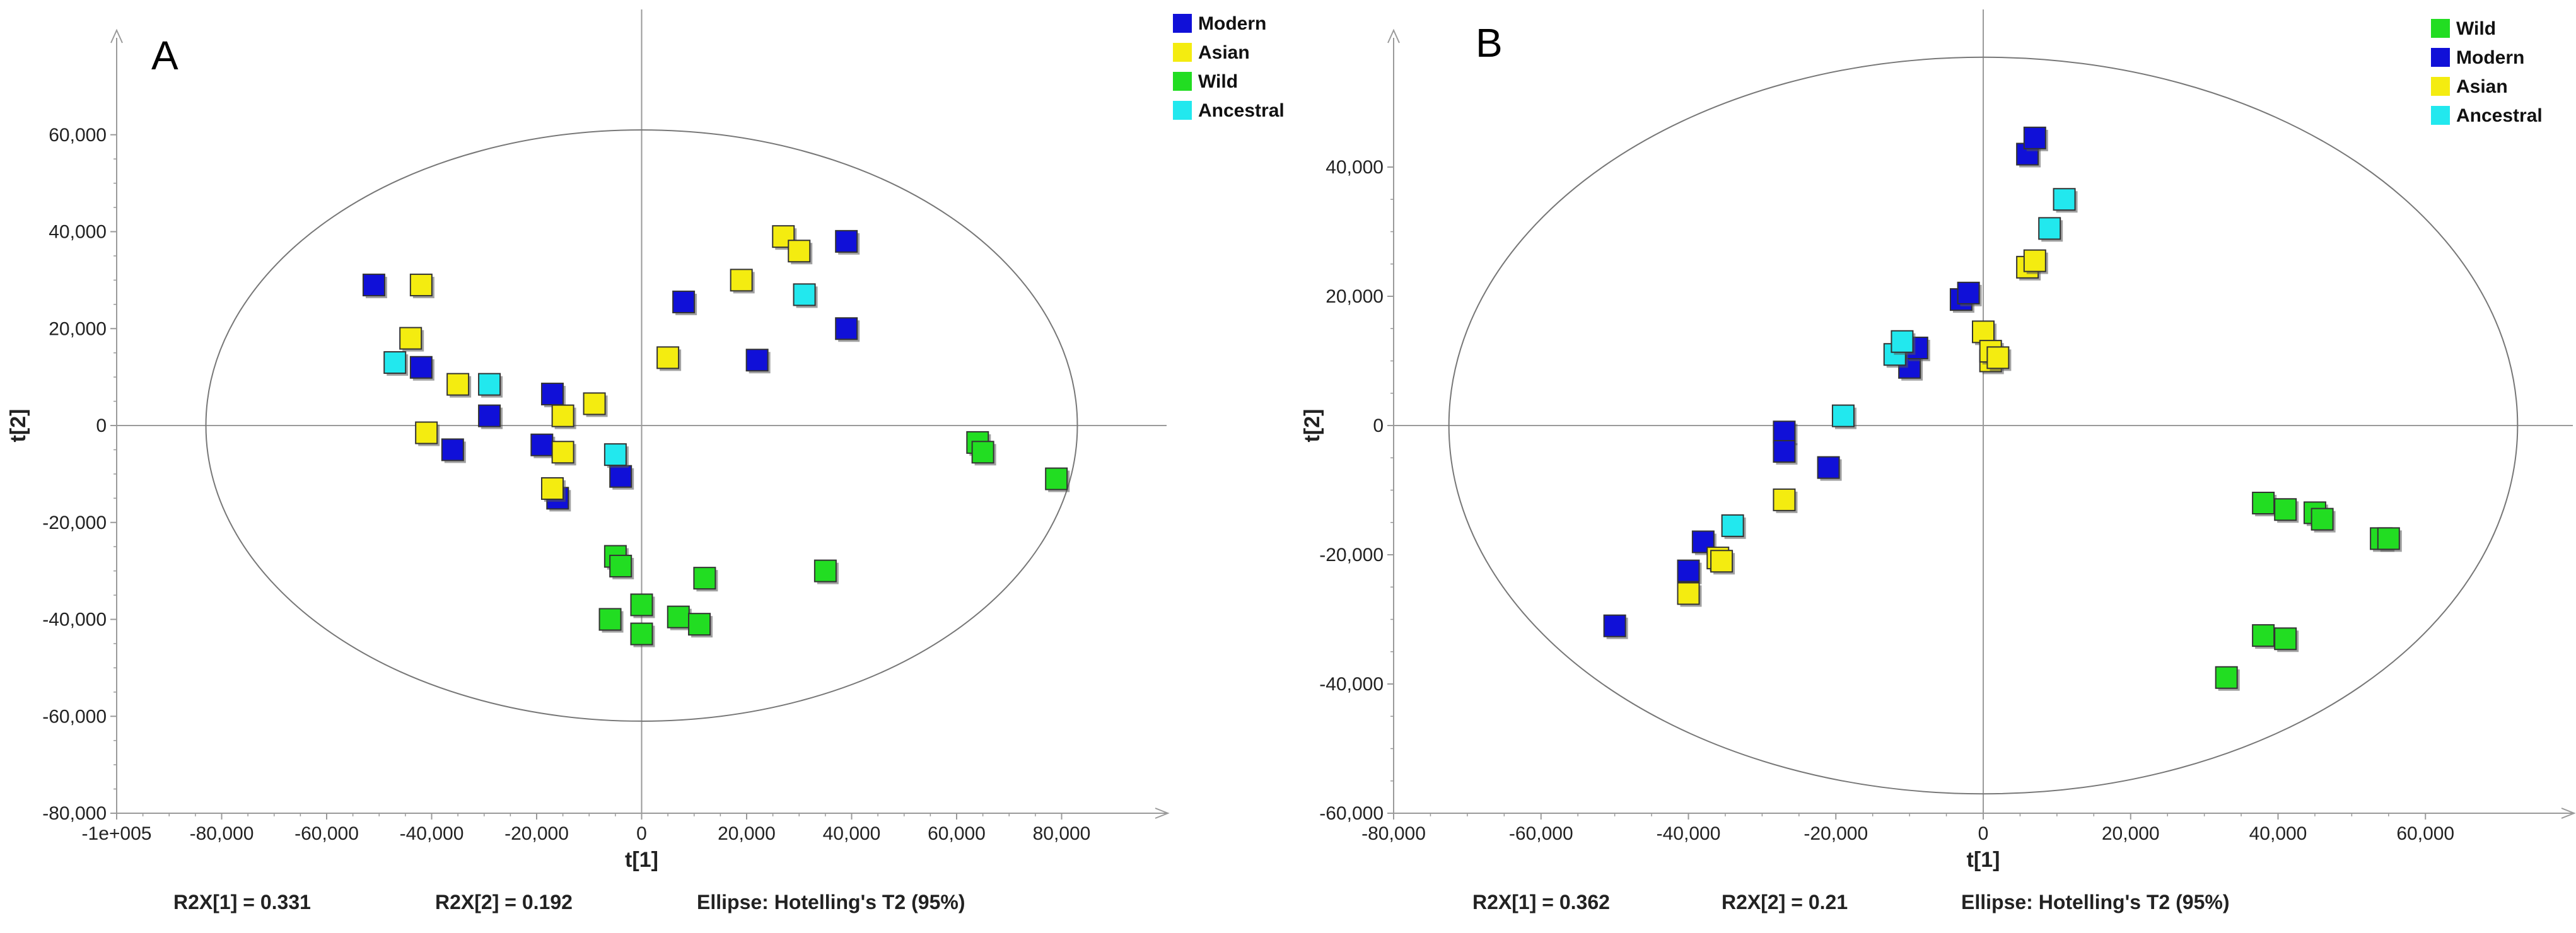  What do you see at coordinates (1541, 902) in the screenshot?
I see `r2x1-label: R2X[1] = 0.362` at bounding box center [1541, 902].